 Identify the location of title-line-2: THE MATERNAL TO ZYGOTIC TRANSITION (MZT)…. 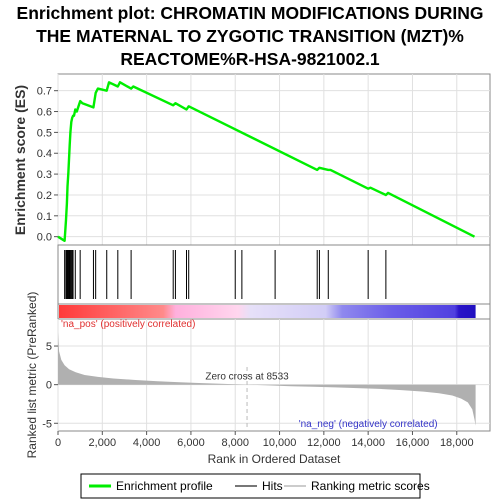
(250, 36).